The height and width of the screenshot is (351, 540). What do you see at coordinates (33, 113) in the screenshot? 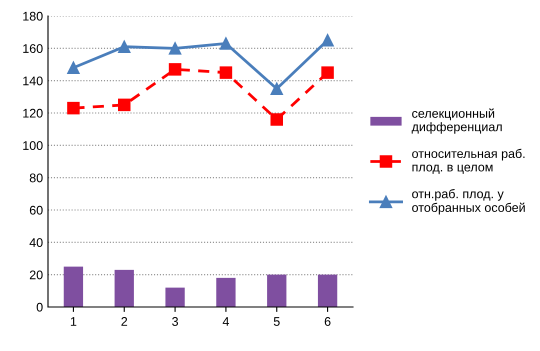
I see `y-tick-label: 120` at bounding box center [33, 113].